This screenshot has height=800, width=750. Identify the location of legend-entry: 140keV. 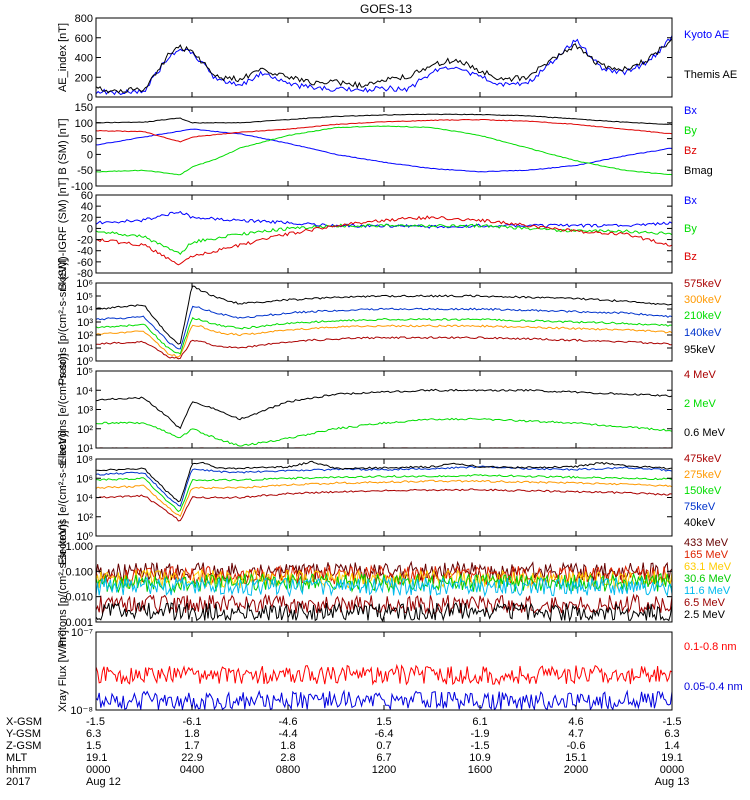
(703, 333).